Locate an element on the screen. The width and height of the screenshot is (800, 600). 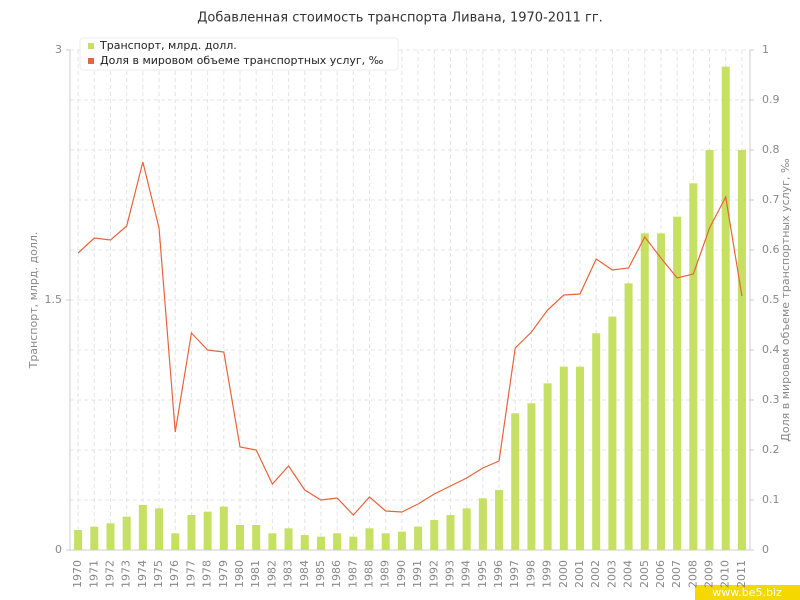
x-tick-label: 1973 is located at coordinates (126, 574).